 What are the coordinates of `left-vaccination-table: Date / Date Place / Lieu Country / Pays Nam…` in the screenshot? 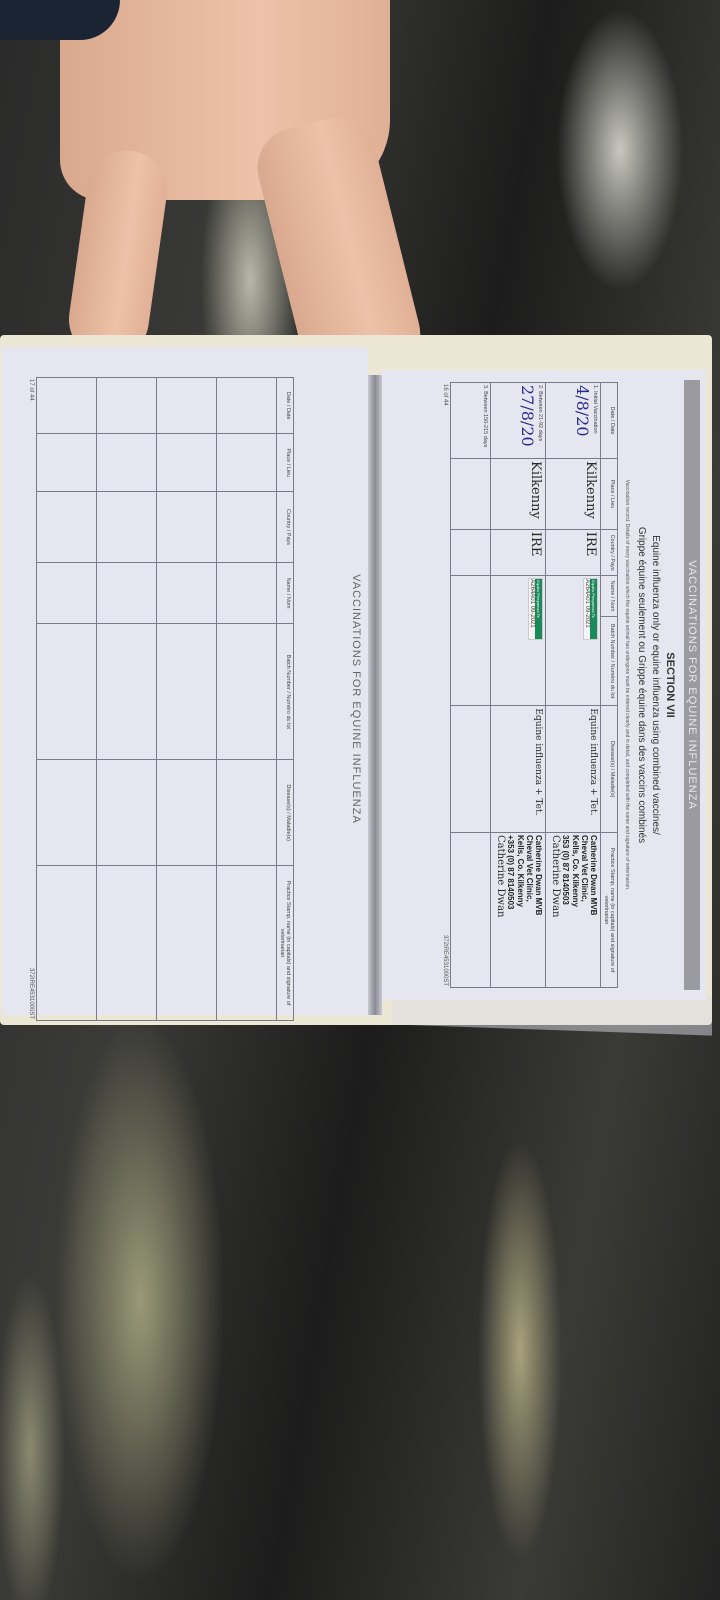 It's located at (165, 699).